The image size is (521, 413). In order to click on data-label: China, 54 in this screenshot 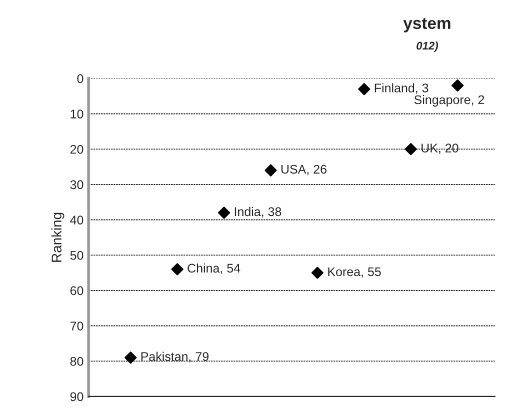, I will do `click(214, 268)`.